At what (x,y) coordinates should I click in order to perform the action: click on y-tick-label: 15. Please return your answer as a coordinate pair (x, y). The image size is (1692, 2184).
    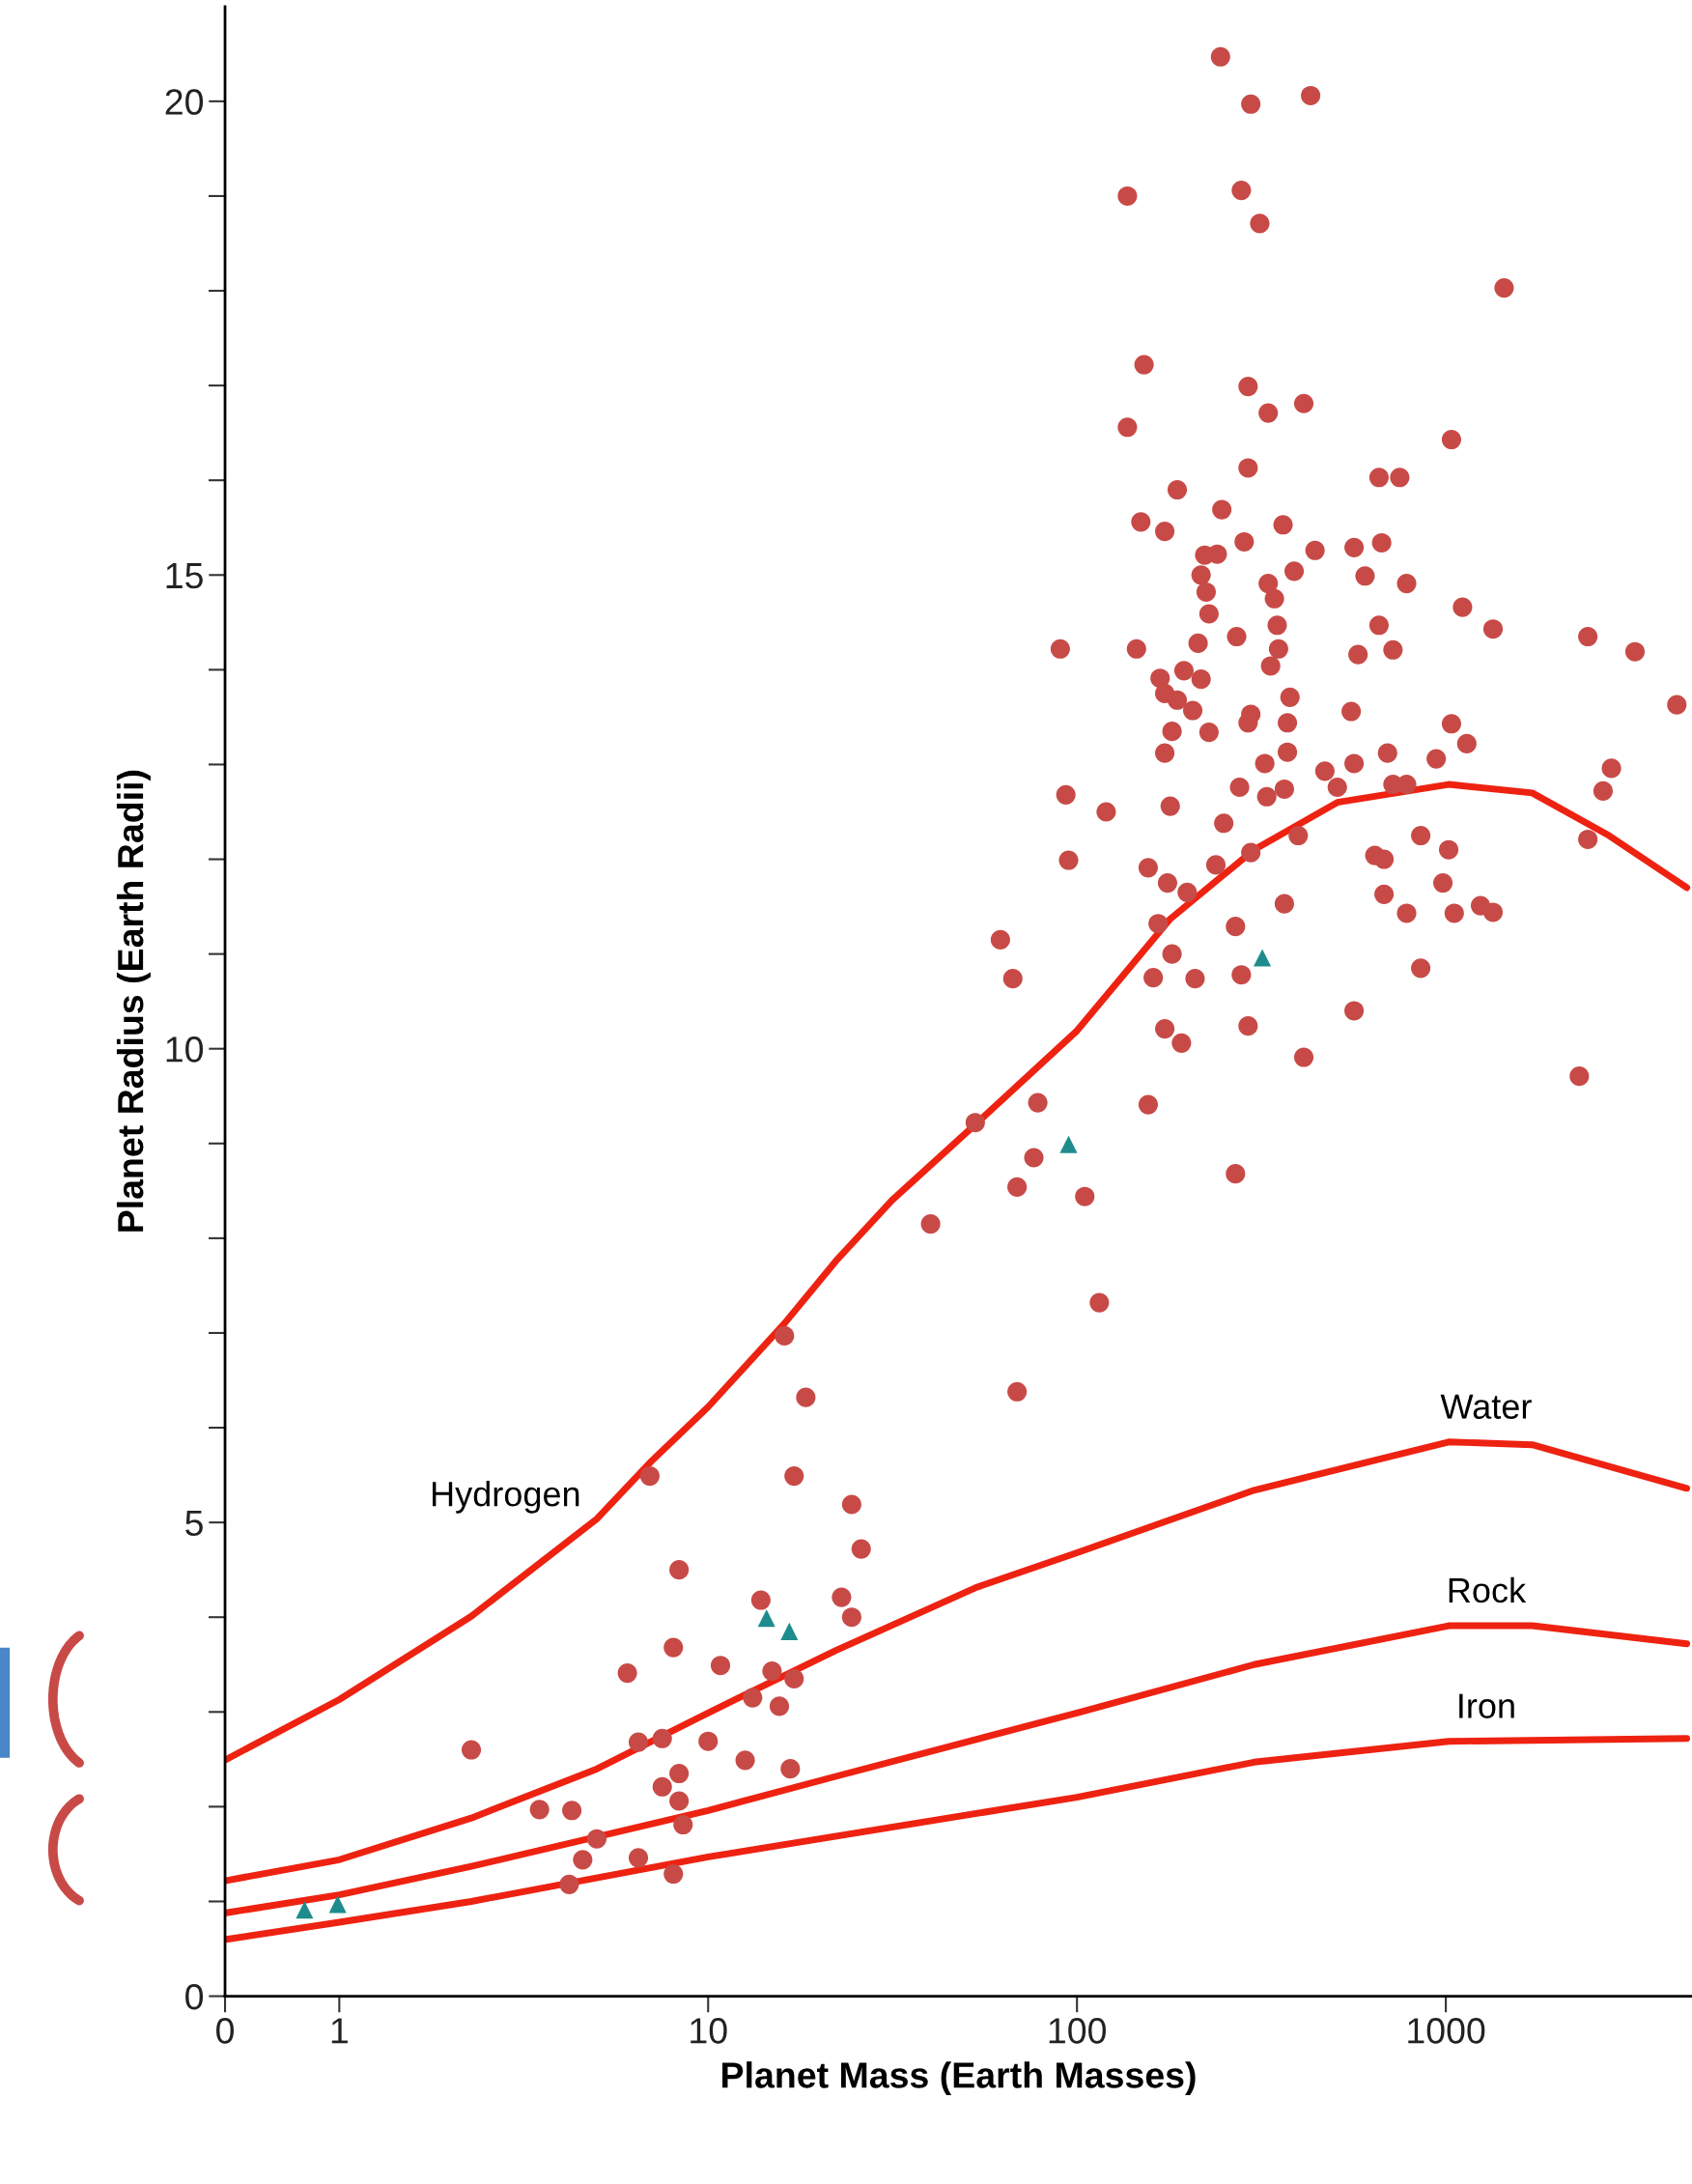
    Looking at the image, I should click on (184, 576).